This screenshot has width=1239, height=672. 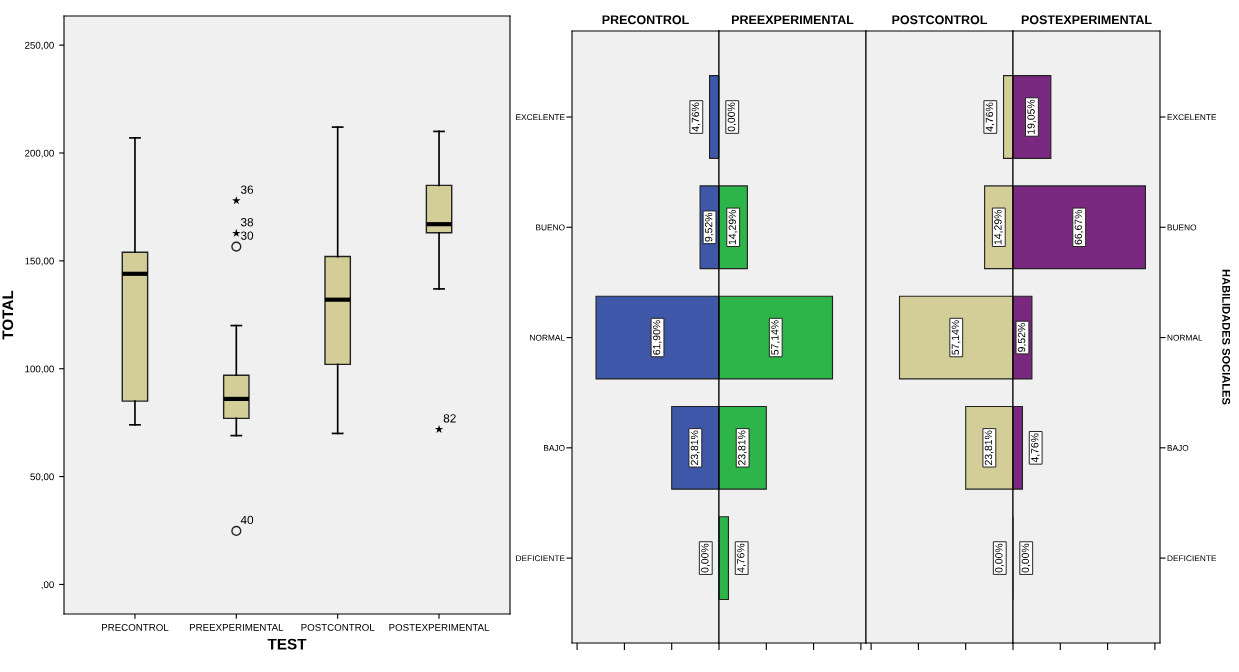 What do you see at coordinates (940, 20) in the screenshot?
I see `chart-title: POSTCONTROL` at bounding box center [940, 20].